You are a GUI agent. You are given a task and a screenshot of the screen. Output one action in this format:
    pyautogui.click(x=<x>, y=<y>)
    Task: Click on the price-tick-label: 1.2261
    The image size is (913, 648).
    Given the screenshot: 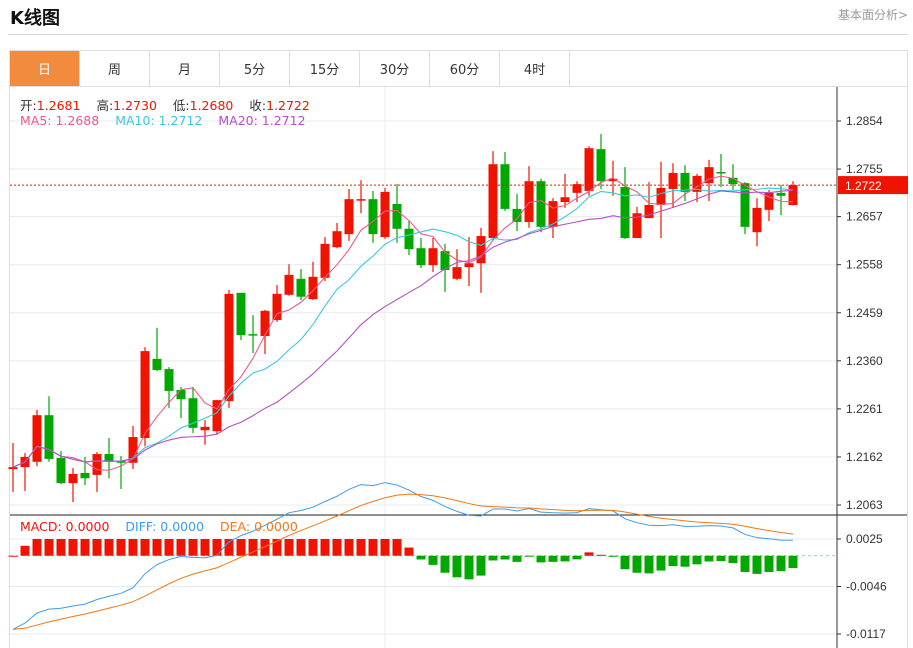 What is the action you would take?
    pyautogui.click(x=864, y=409)
    